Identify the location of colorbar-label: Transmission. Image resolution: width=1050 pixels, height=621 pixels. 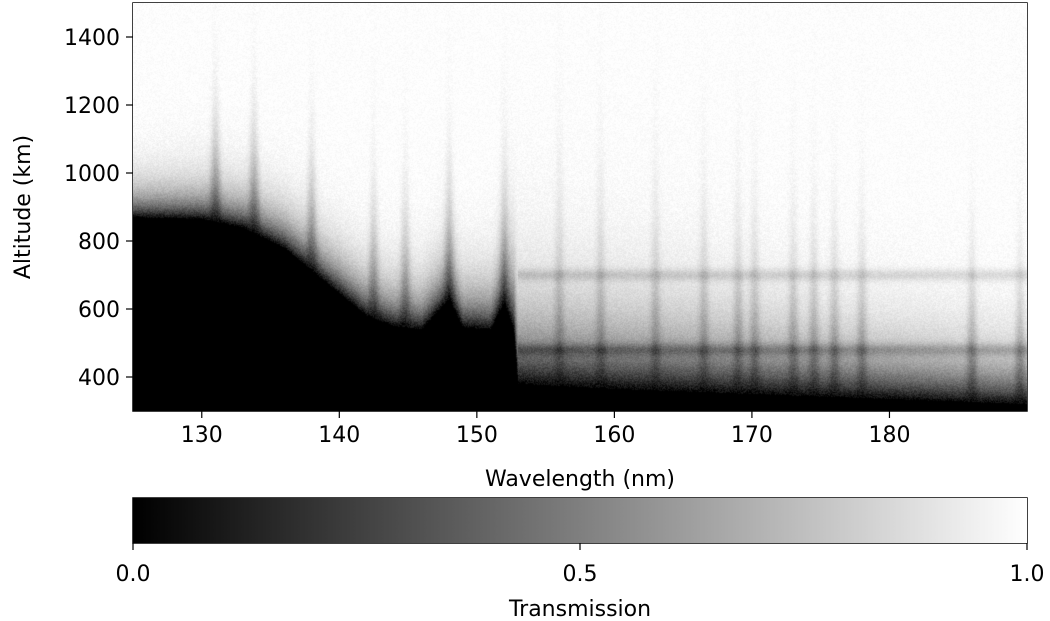
(579, 609).